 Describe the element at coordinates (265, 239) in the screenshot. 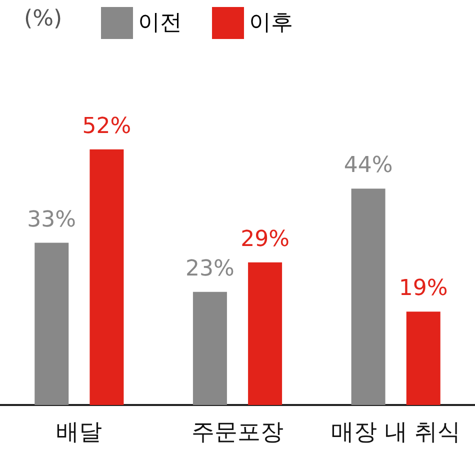

I see `data-label: 29%` at that location.